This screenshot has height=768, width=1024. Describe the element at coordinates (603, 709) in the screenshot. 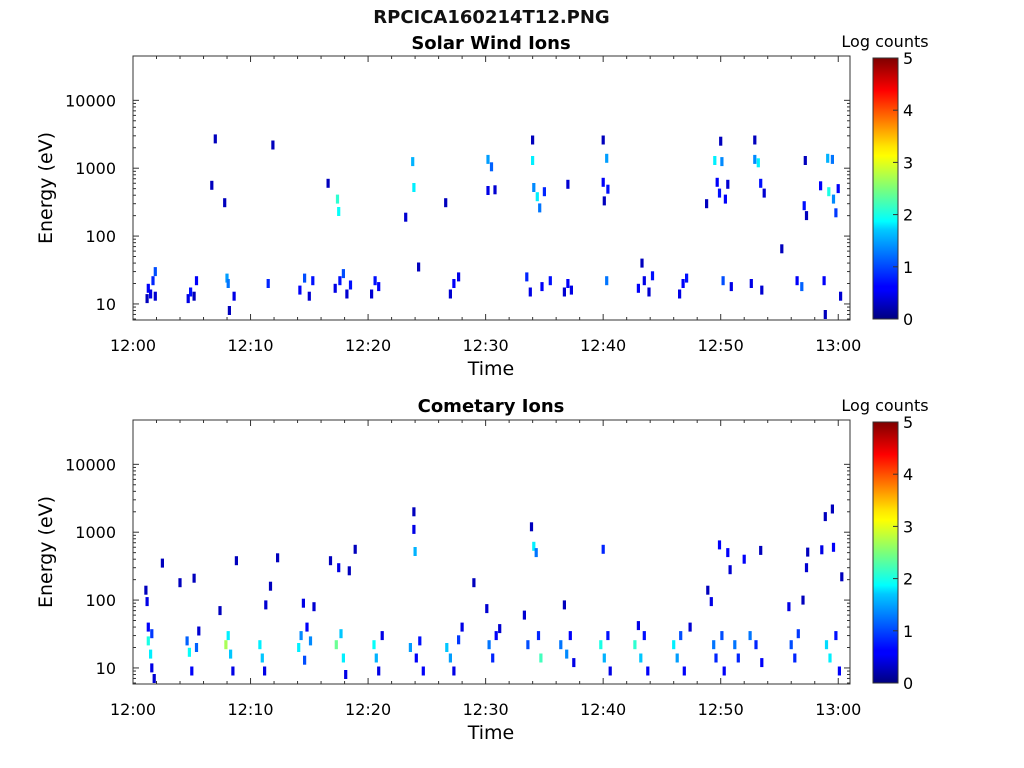

I see `x-tick-label: 12:40` at that location.